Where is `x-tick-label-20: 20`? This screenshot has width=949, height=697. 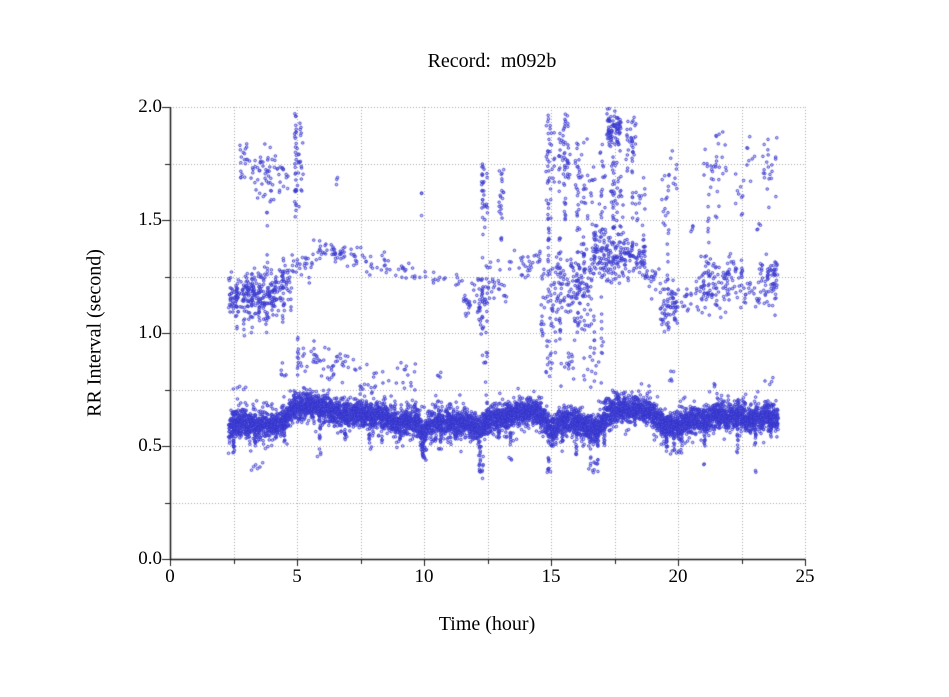
x-tick-label-20: 20 is located at coordinates (678, 576).